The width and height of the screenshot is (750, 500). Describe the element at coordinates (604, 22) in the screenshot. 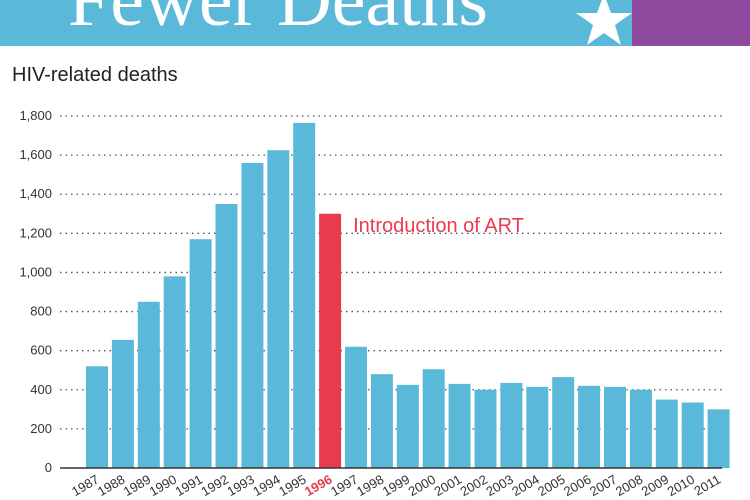

I see `star-icon` at that location.